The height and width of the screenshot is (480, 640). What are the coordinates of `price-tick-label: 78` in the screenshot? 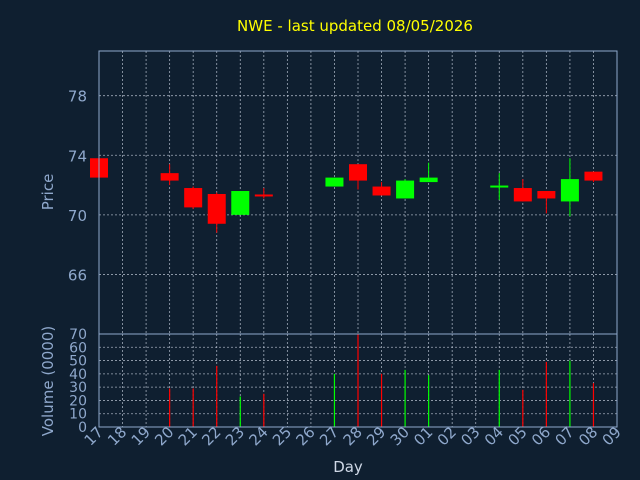 It's located at (77, 97).